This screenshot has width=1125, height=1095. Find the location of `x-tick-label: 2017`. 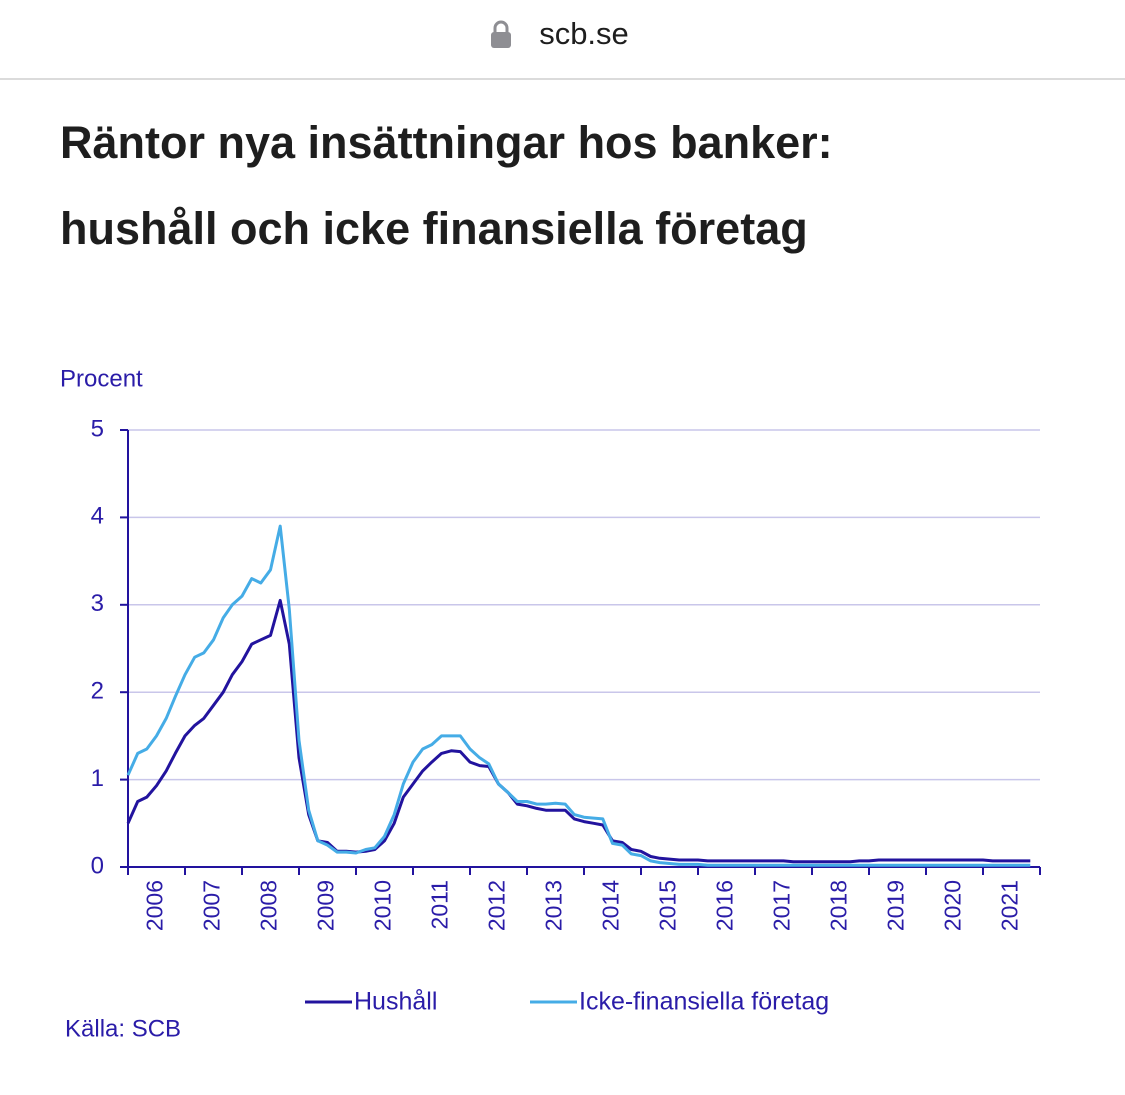

x-tick-label: 2017 is located at coordinates (782, 905).